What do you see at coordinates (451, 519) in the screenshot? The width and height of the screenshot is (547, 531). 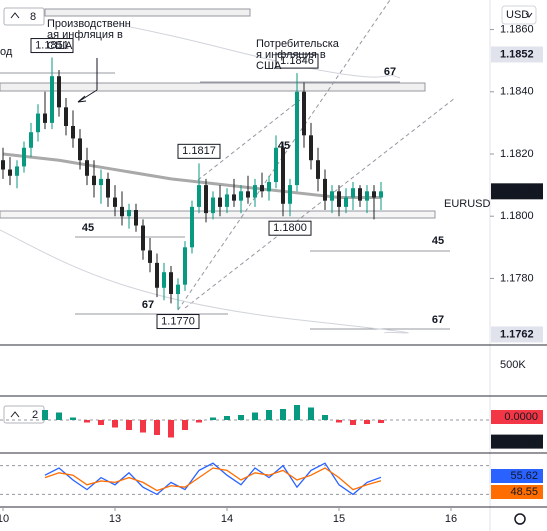 I see `x-tick-label: 16` at bounding box center [451, 519].